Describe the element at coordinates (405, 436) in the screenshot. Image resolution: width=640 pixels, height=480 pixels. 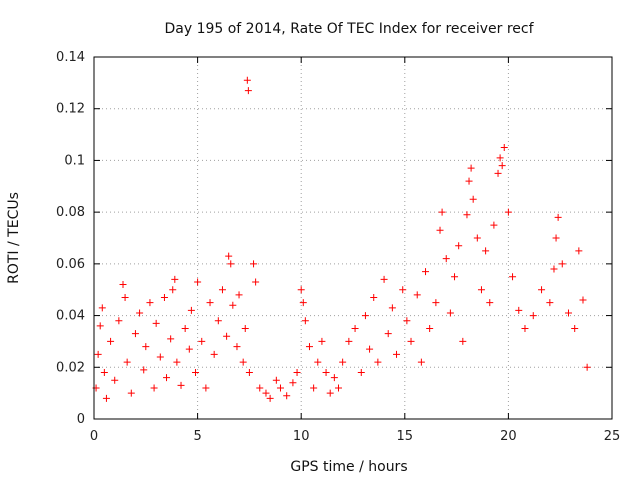
I see `x-tick-label: 15` at that location.